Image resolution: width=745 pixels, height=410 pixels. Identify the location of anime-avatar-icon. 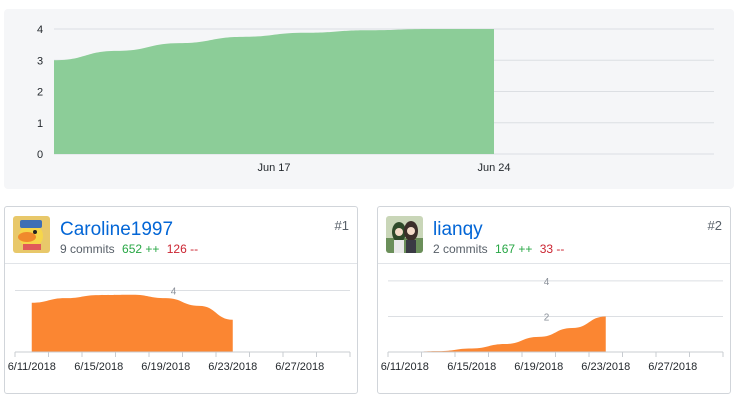
(404, 234).